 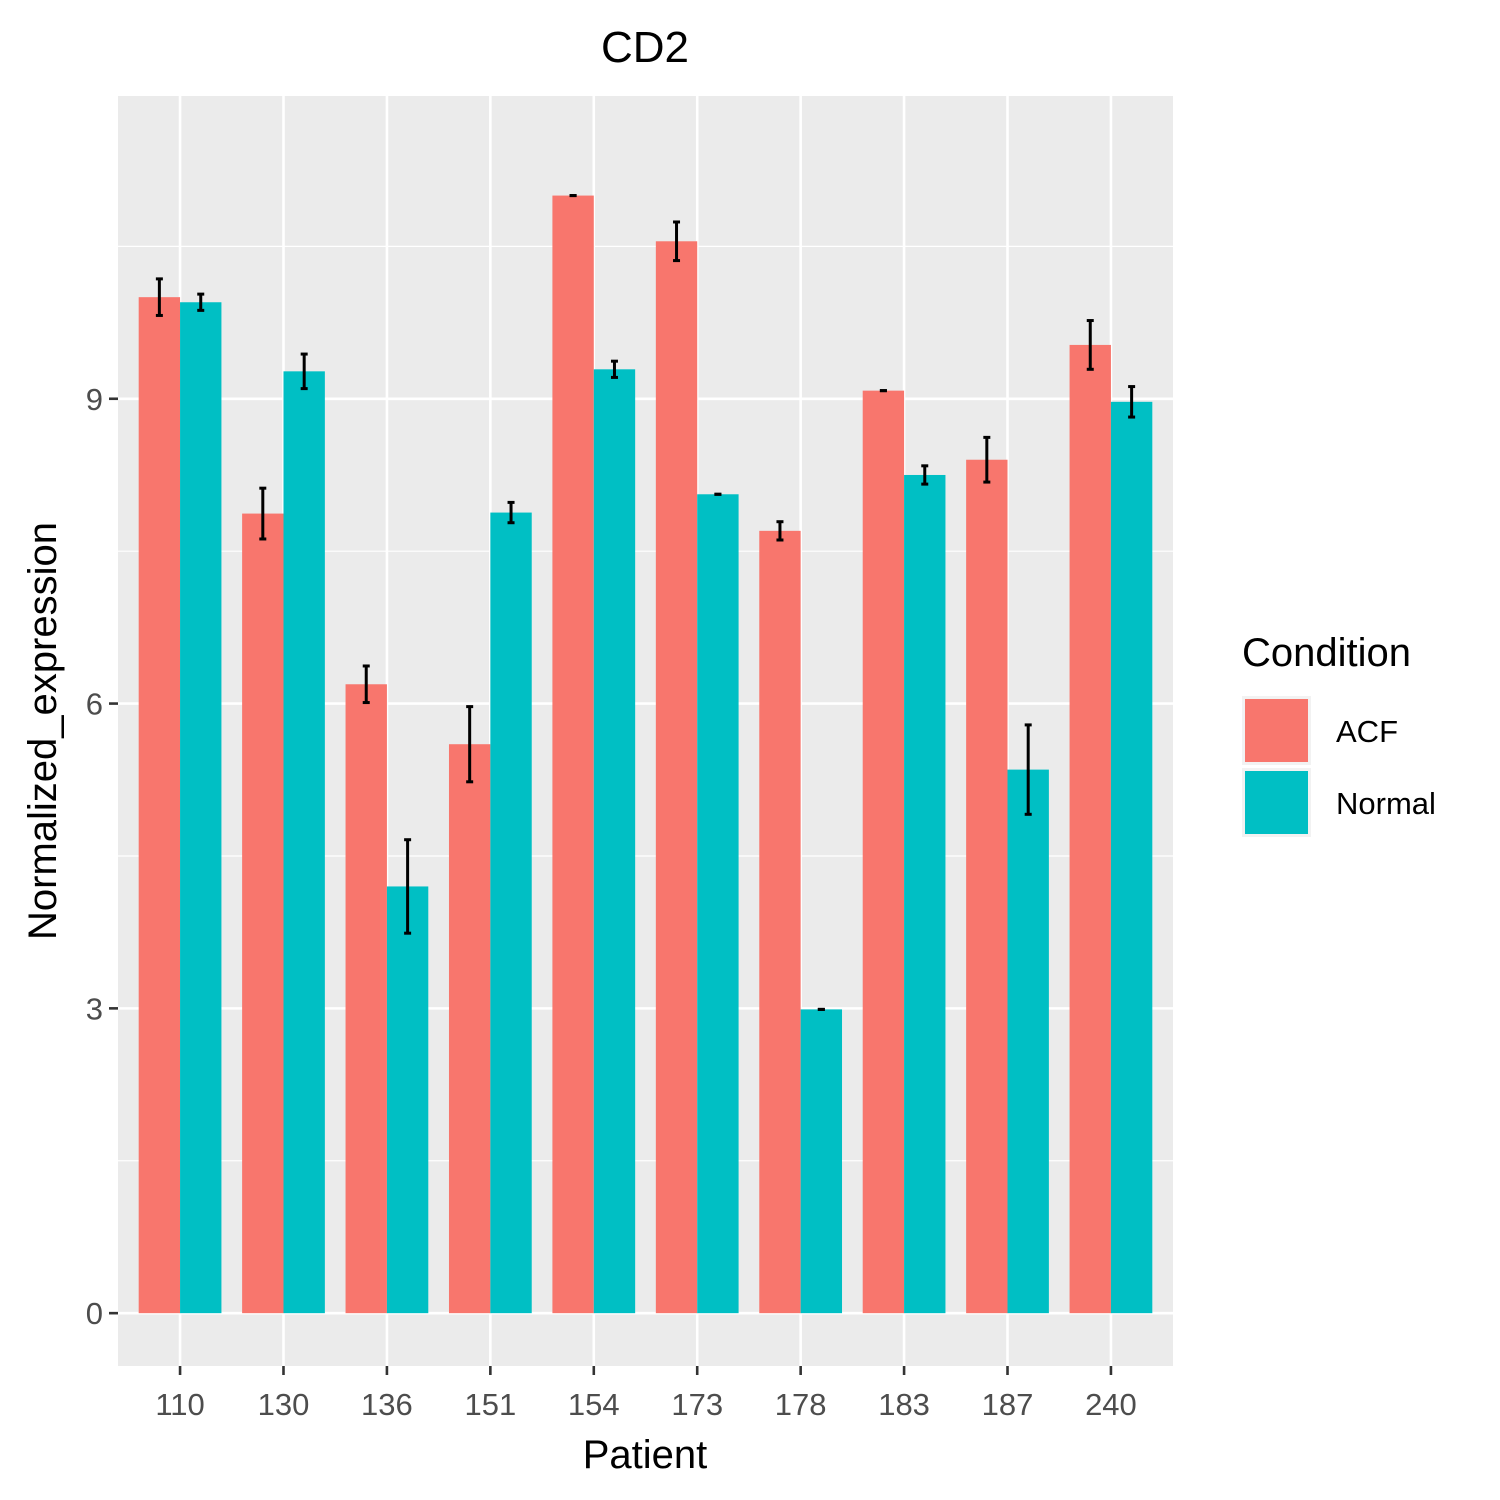 What do you see at coordinates (179, 1404) in the screenshot?
I see `x-tick-label: 110` at bounding box center [179, 1404].